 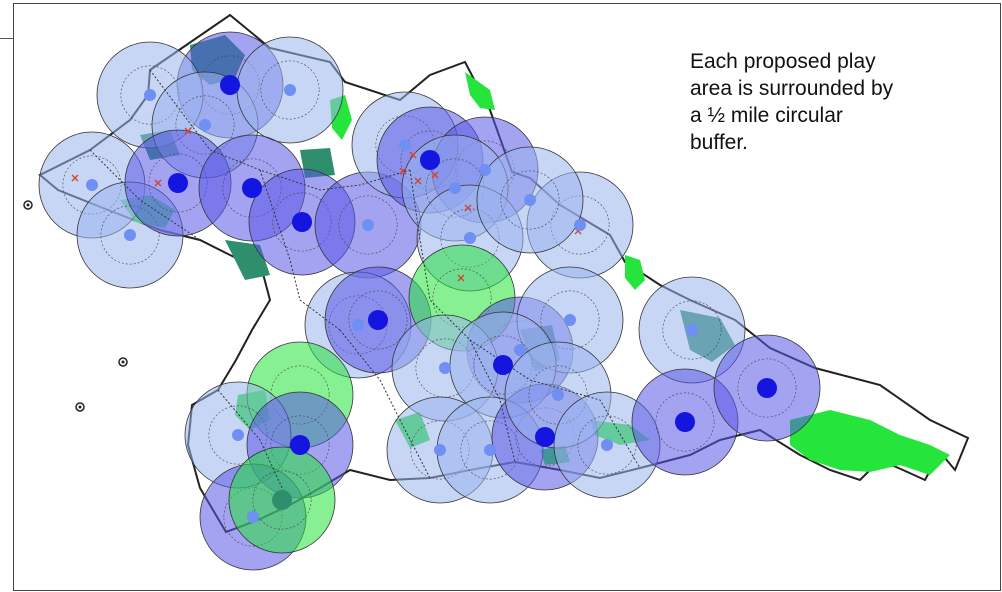 What do you see at coordinates (75, 306) in the screenshot?
I see `isolated-points` at bounding box center [75, 306].